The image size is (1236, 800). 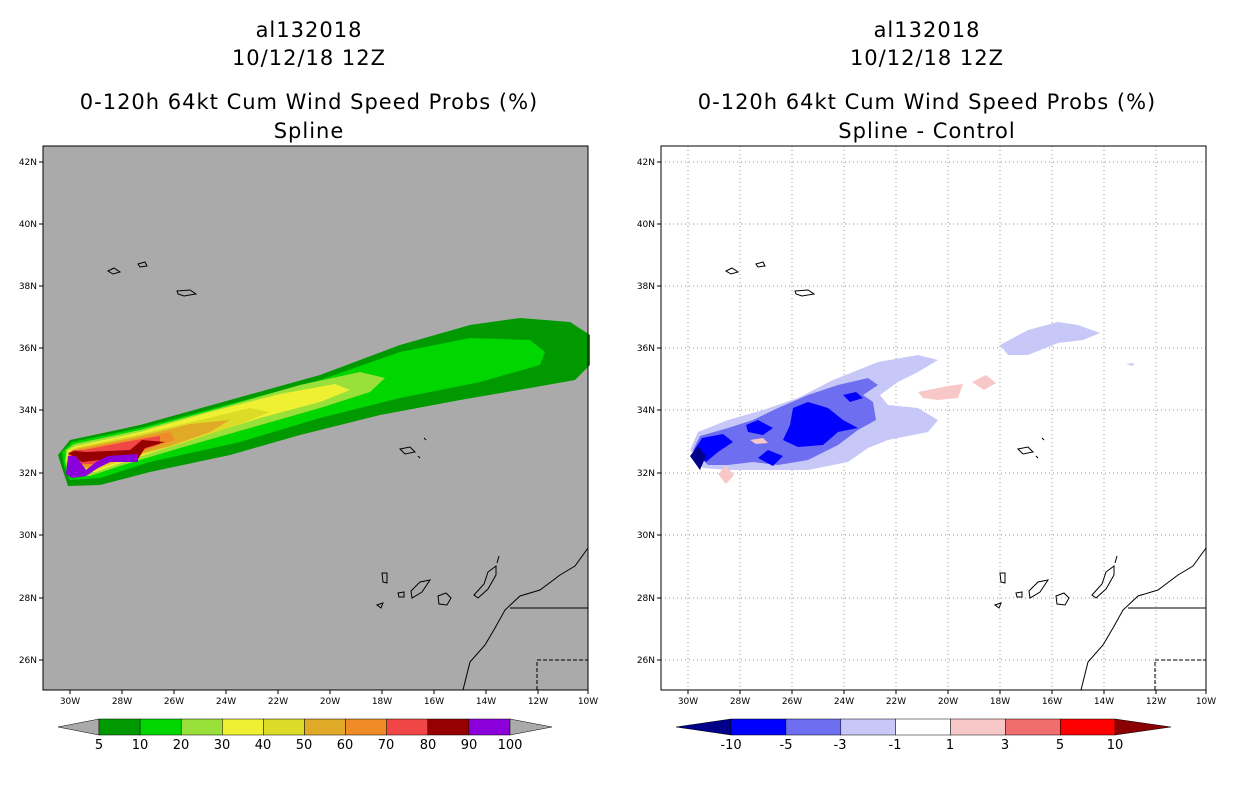 What do you see at coordinates (1156, 702) in the screenshot?
I see `lon-label: 12W` at bounding box center [1156, 702].